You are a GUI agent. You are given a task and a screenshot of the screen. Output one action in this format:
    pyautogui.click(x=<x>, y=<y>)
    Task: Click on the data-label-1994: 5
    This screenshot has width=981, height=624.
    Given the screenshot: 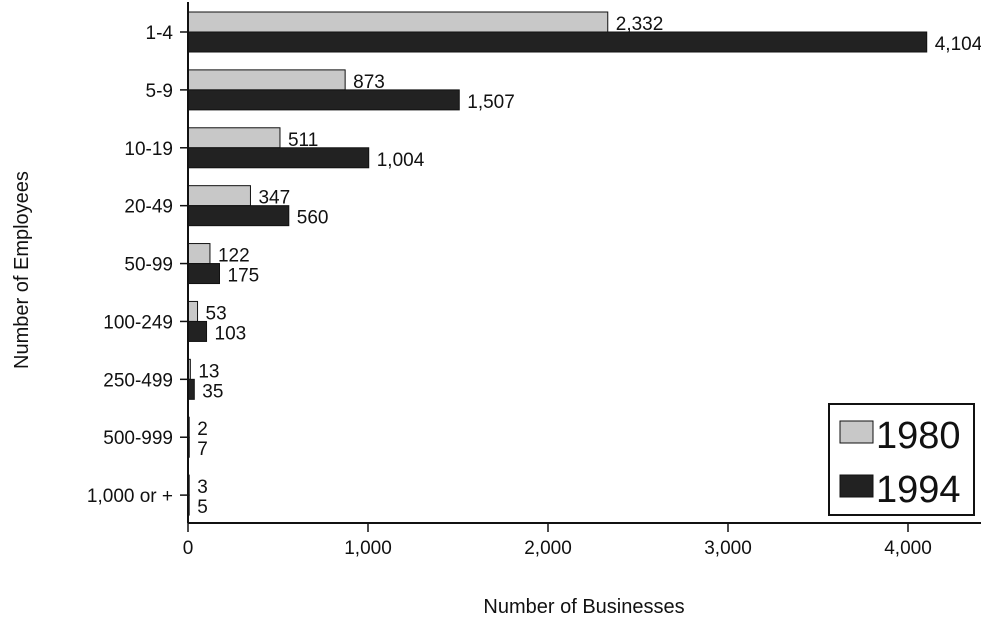 What is the action you would take?
    pyautogui.click(x=202, y=507)
    